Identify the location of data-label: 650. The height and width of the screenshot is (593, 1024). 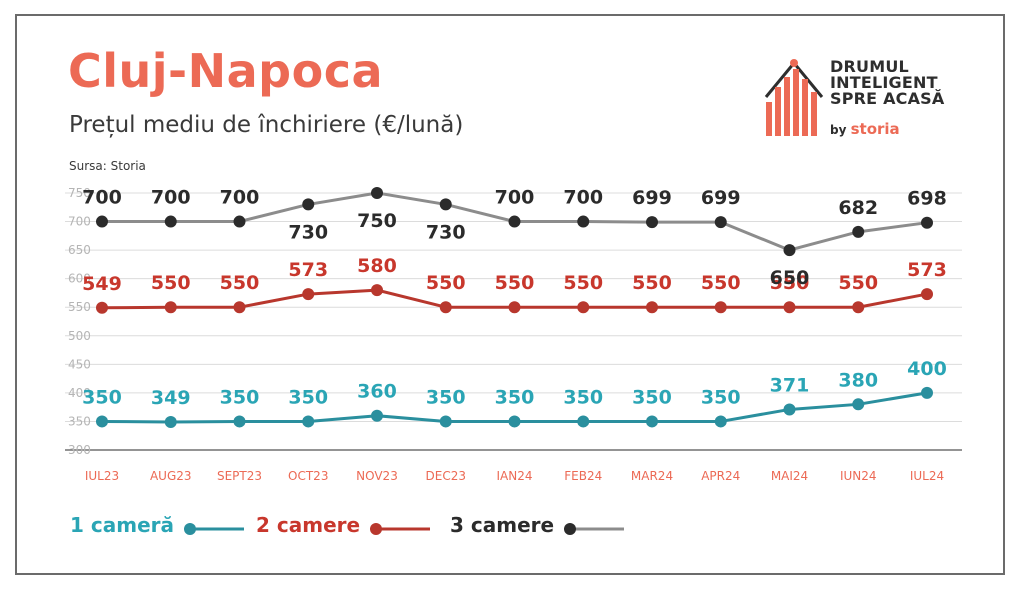
(790, 278).